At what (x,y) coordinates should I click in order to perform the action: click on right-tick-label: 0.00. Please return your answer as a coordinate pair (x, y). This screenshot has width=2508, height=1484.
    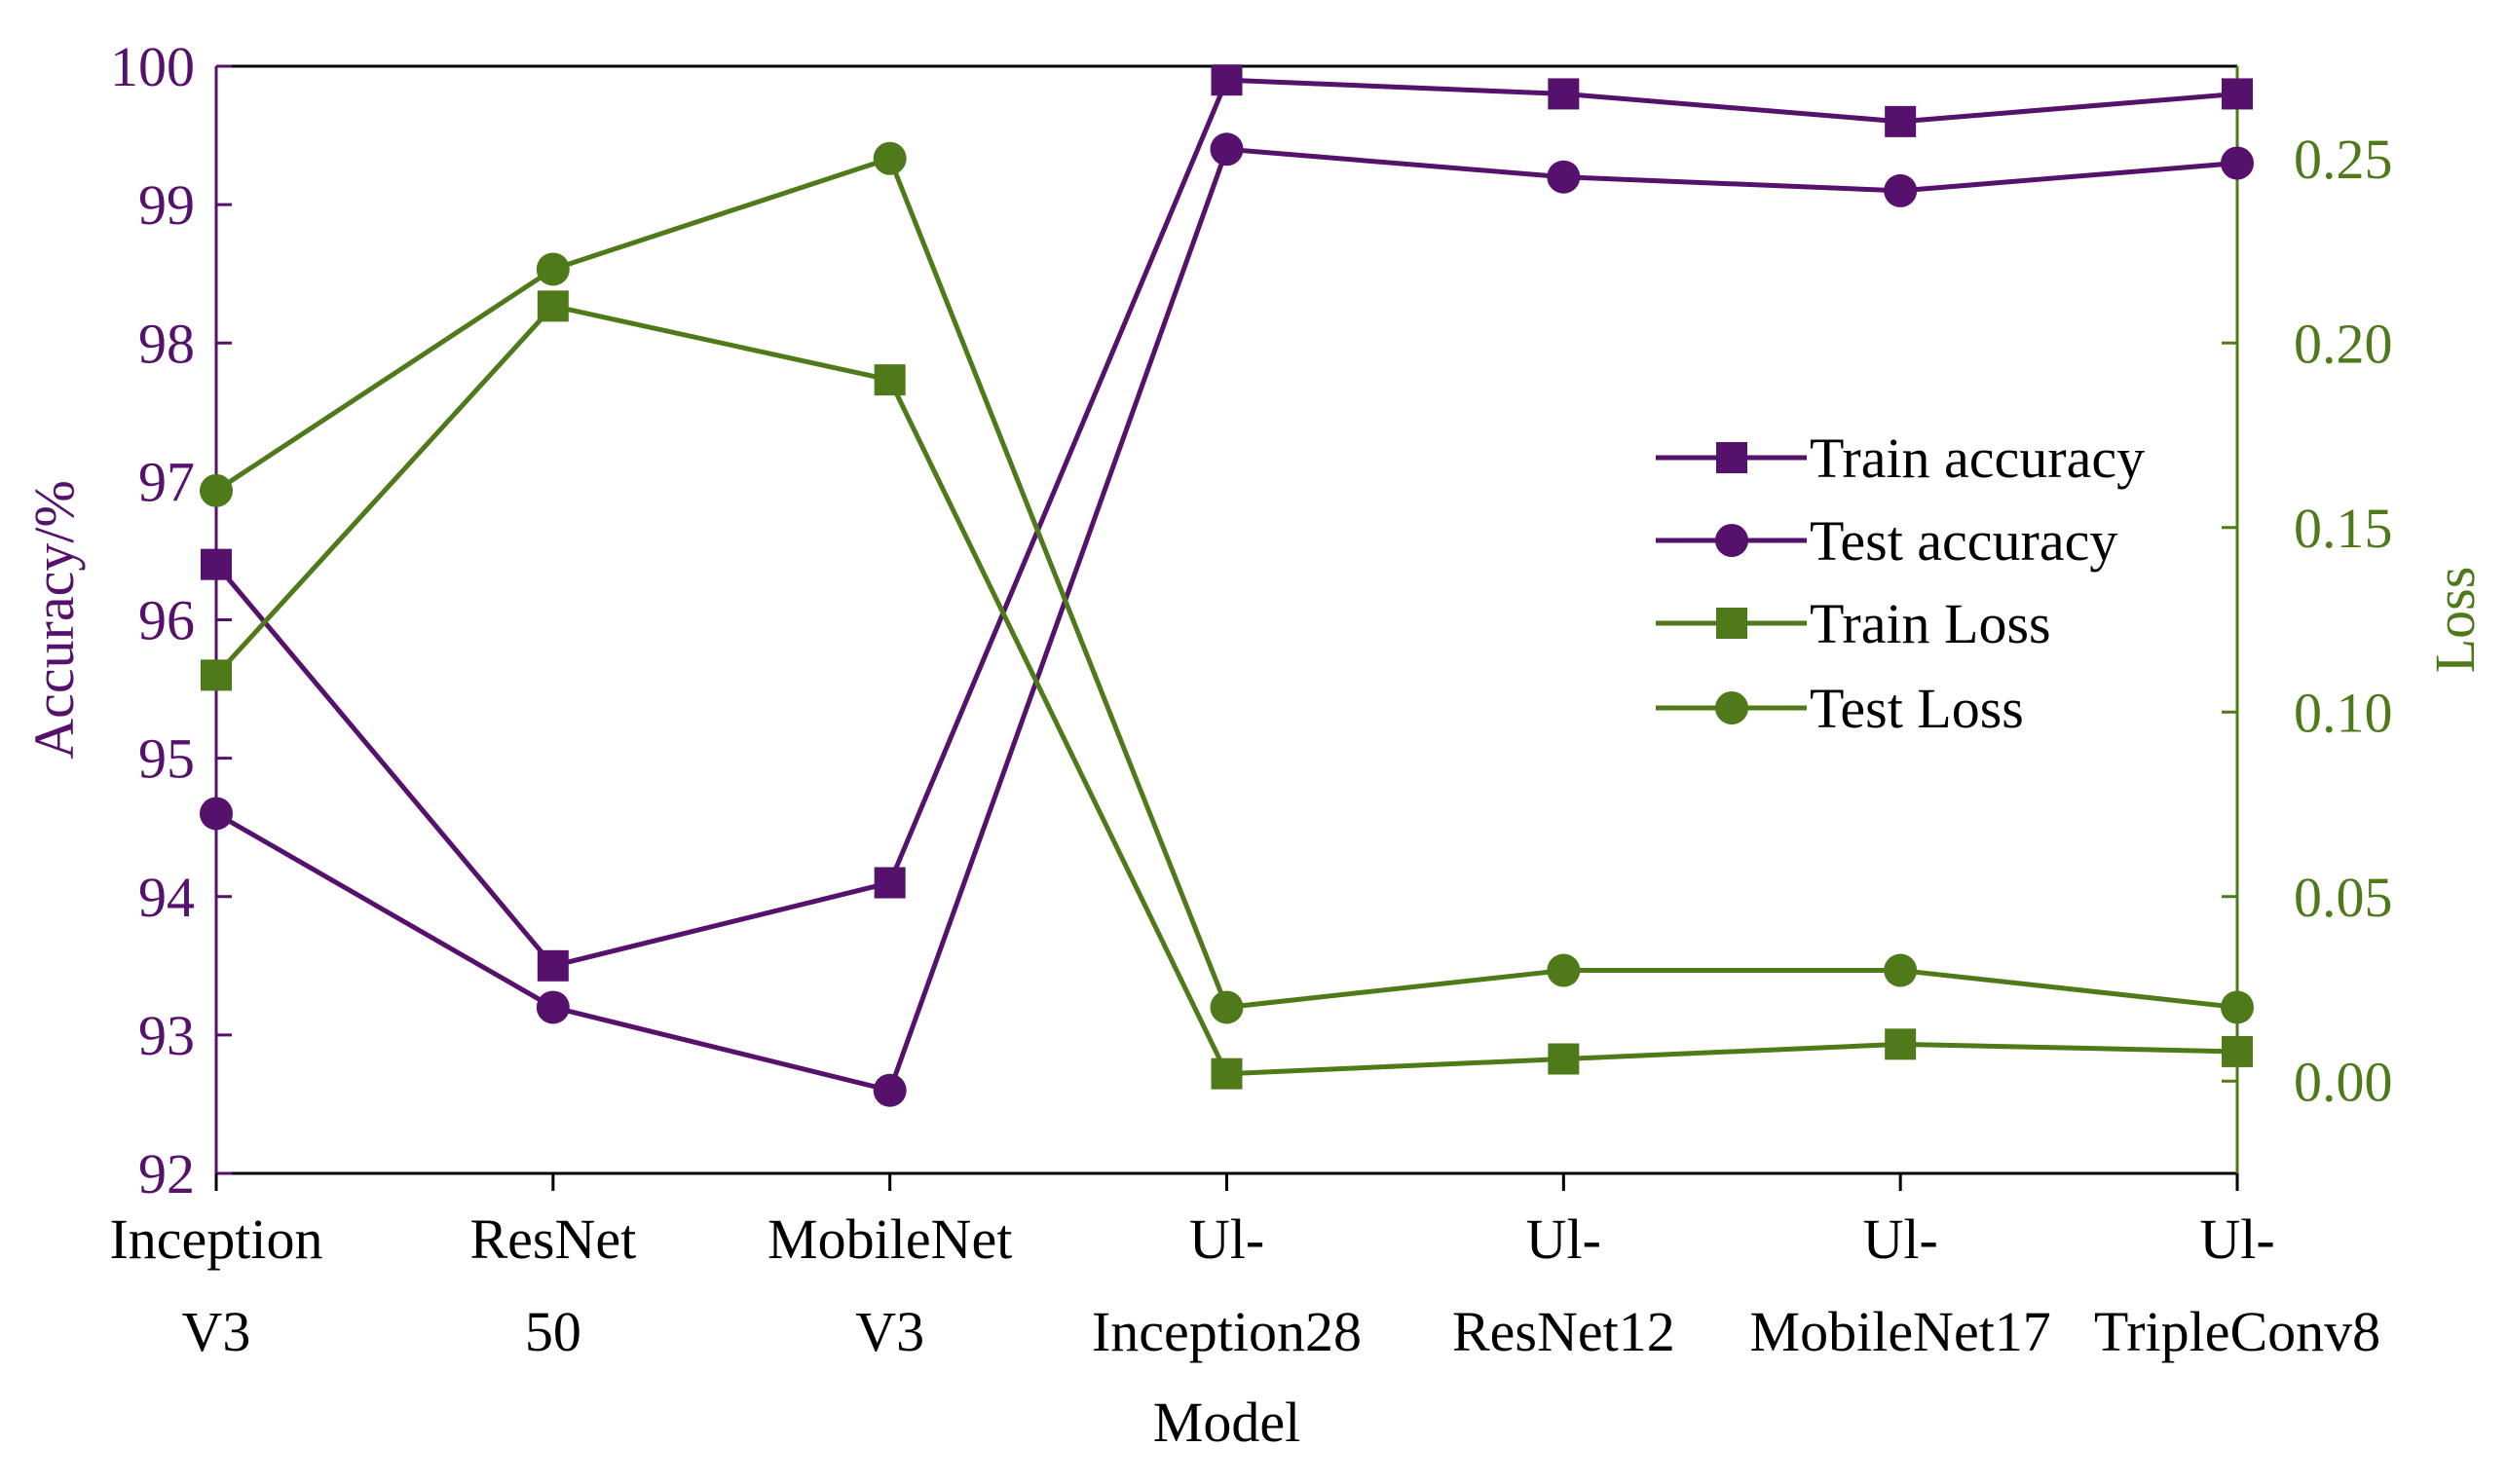
    Looking at the image, I should click on (2343, 1081).